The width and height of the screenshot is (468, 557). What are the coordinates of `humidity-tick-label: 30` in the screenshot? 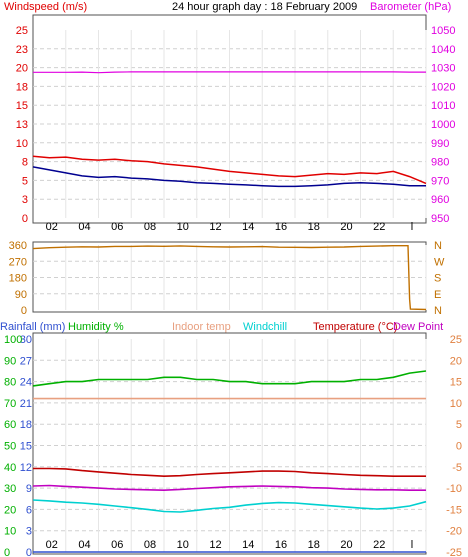 It's located at (10, 489).